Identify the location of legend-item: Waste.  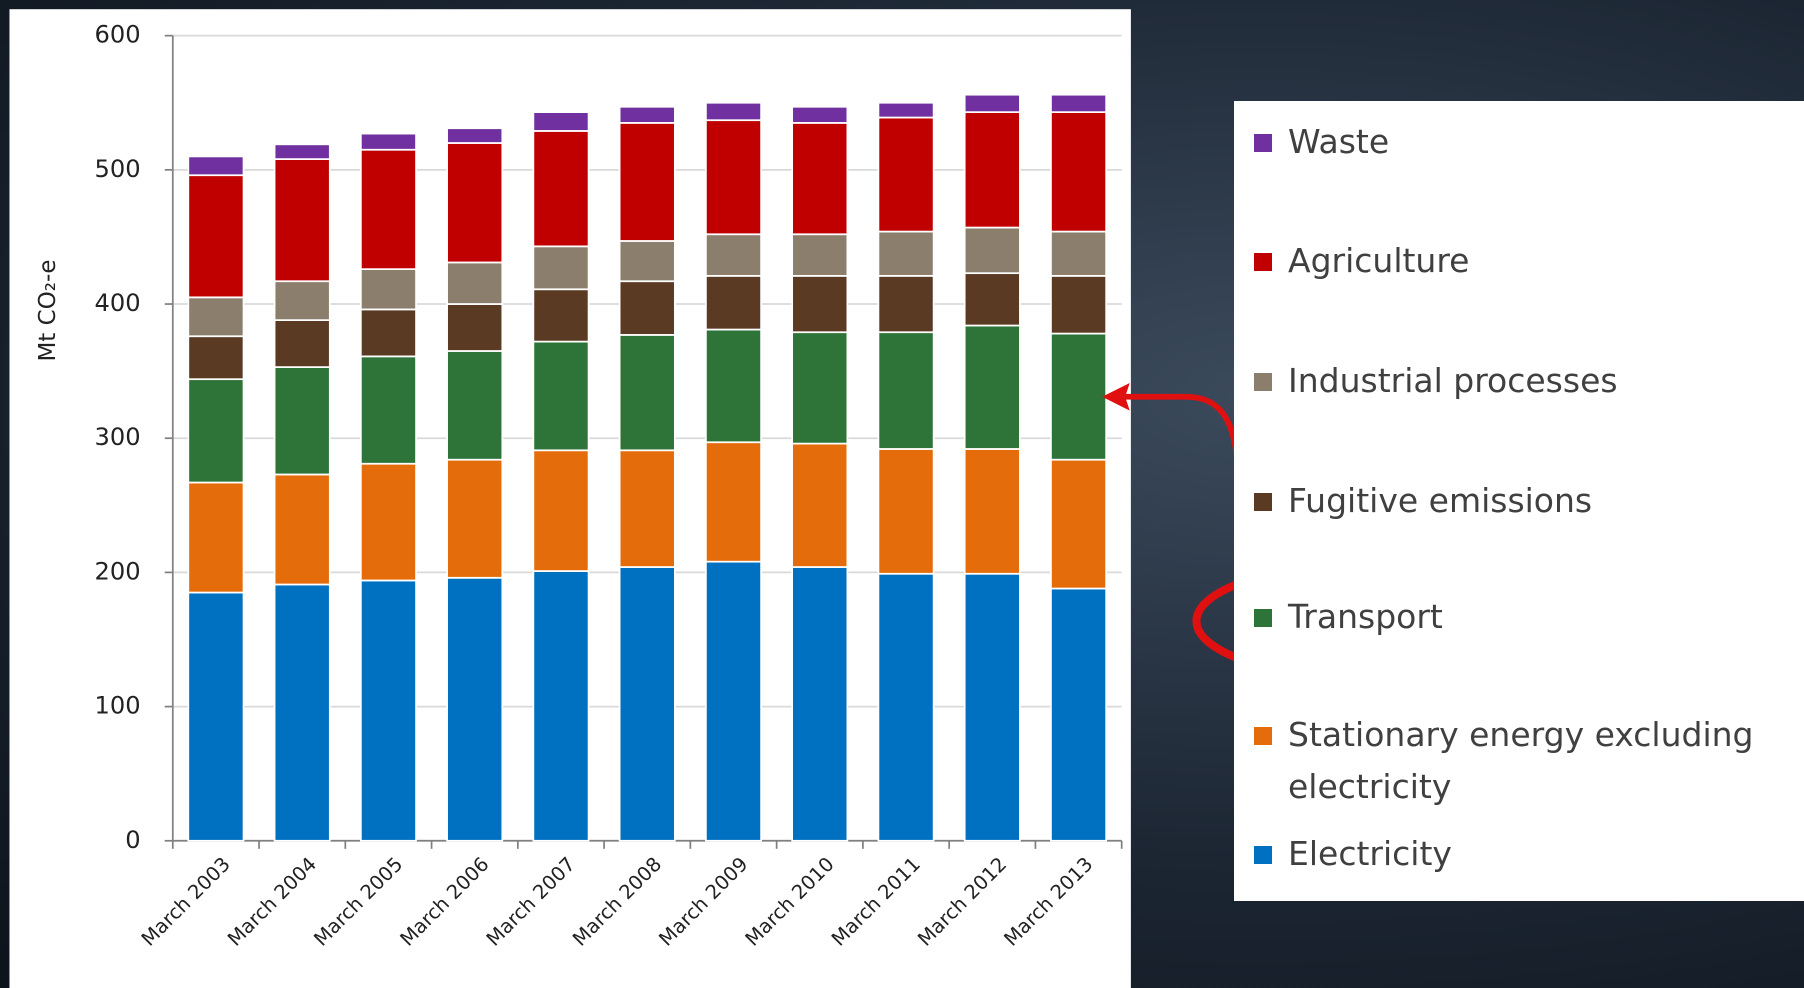
(1524, 142).